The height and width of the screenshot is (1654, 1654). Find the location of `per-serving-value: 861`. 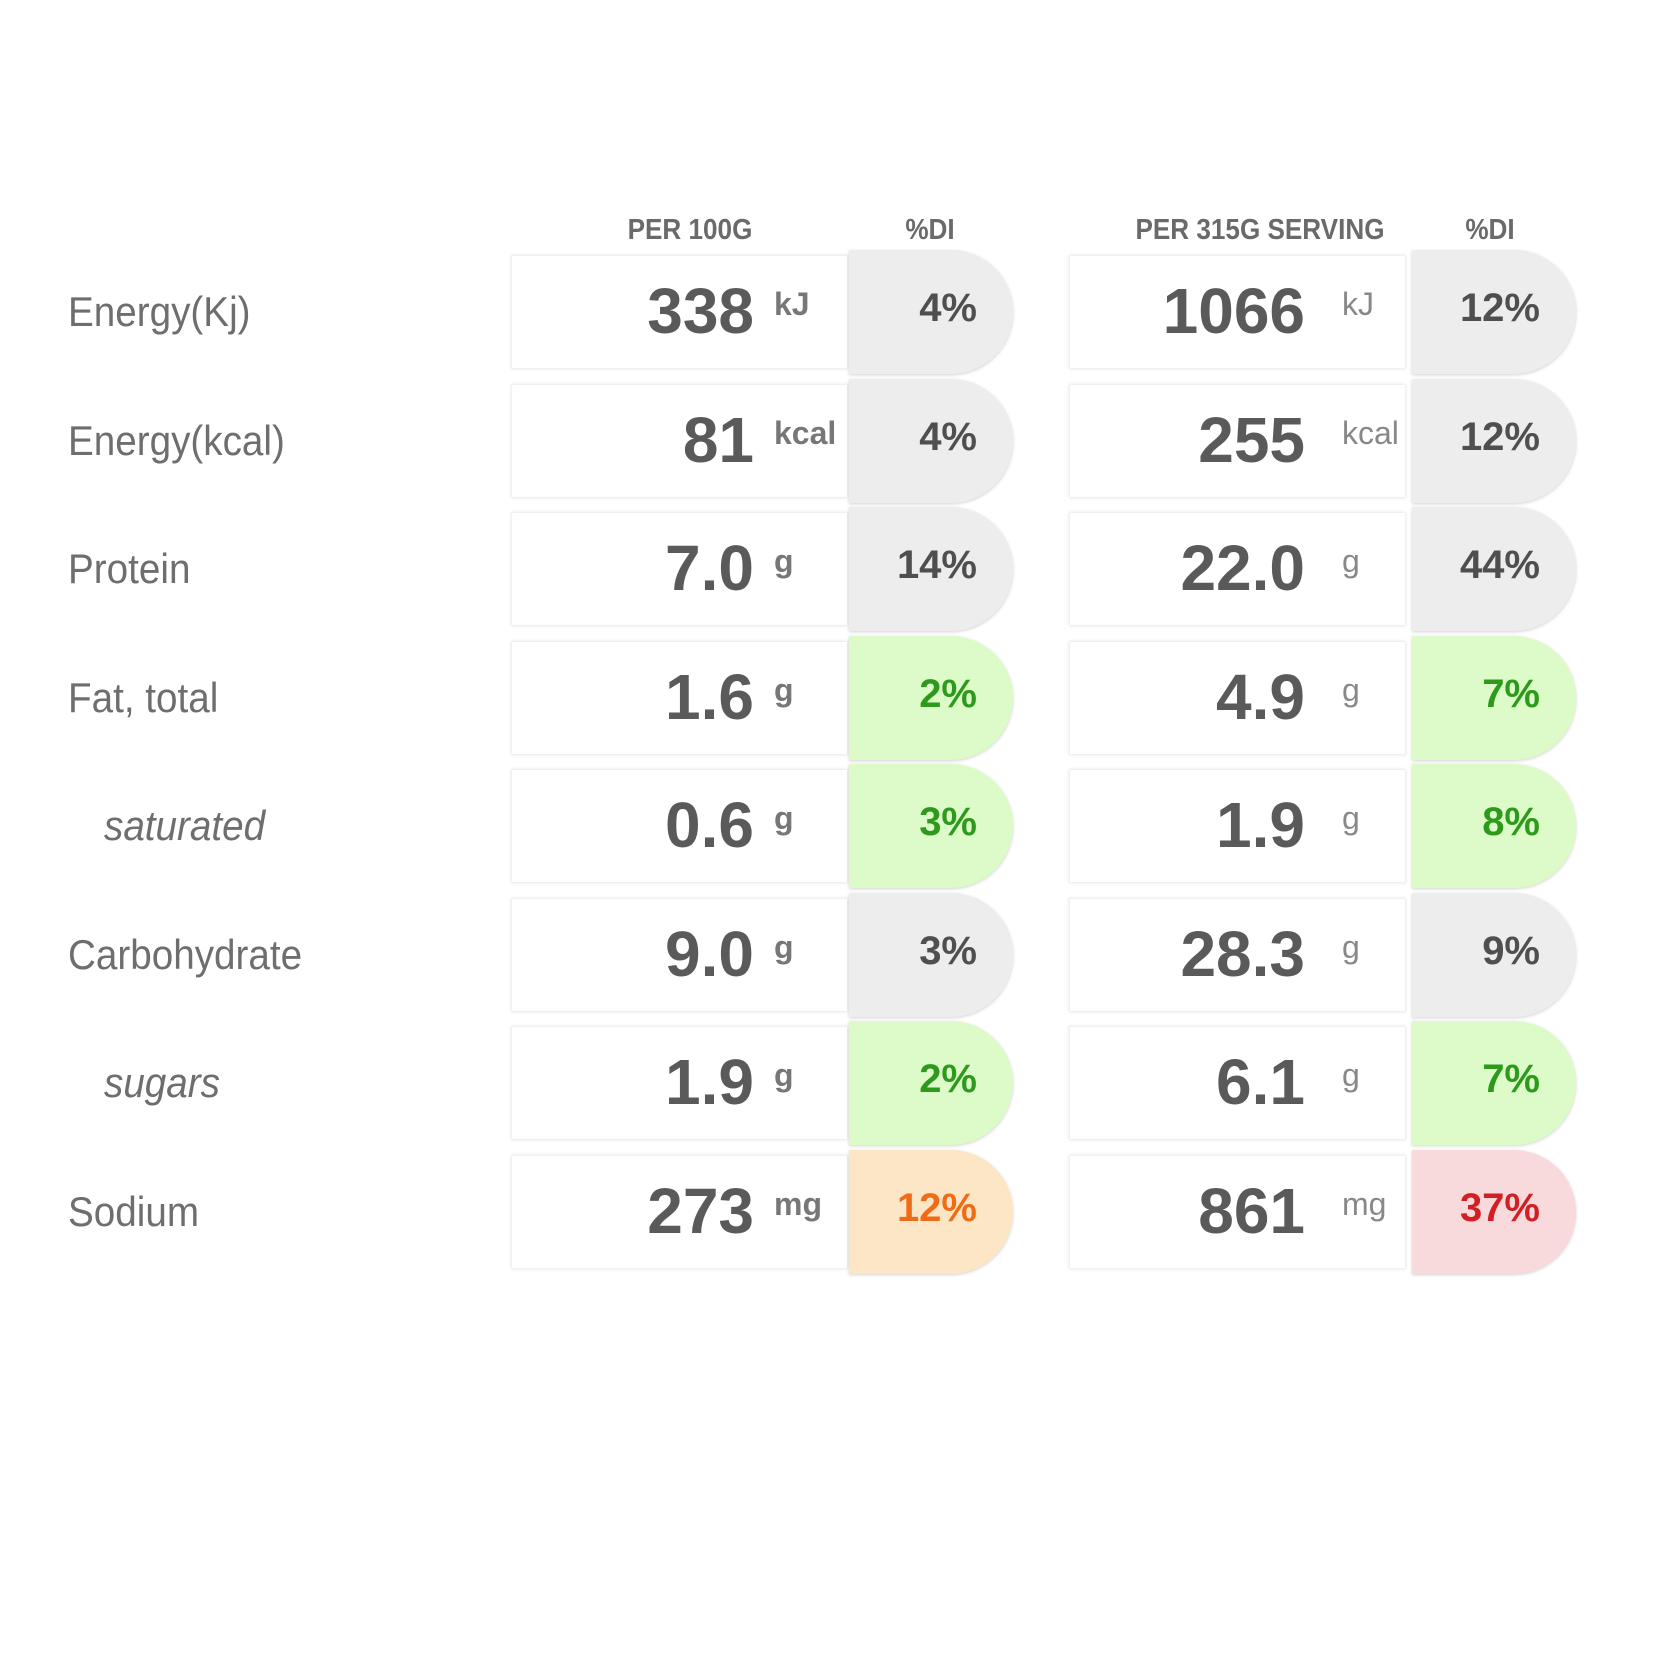

per-serving-value: 861 is located at coordinates (1251, 1210).